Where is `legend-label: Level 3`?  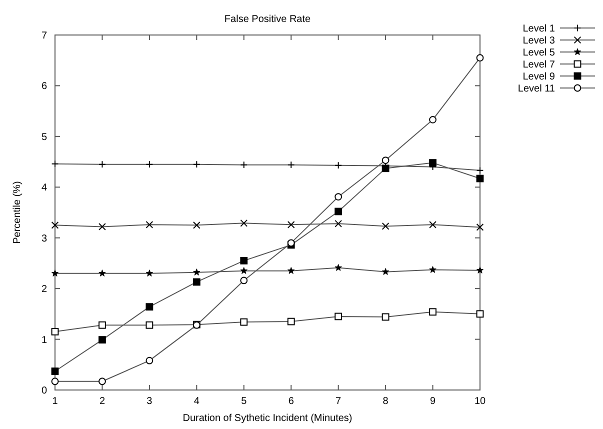 legend-label: Level 3 is located at coordinates (539, 41).